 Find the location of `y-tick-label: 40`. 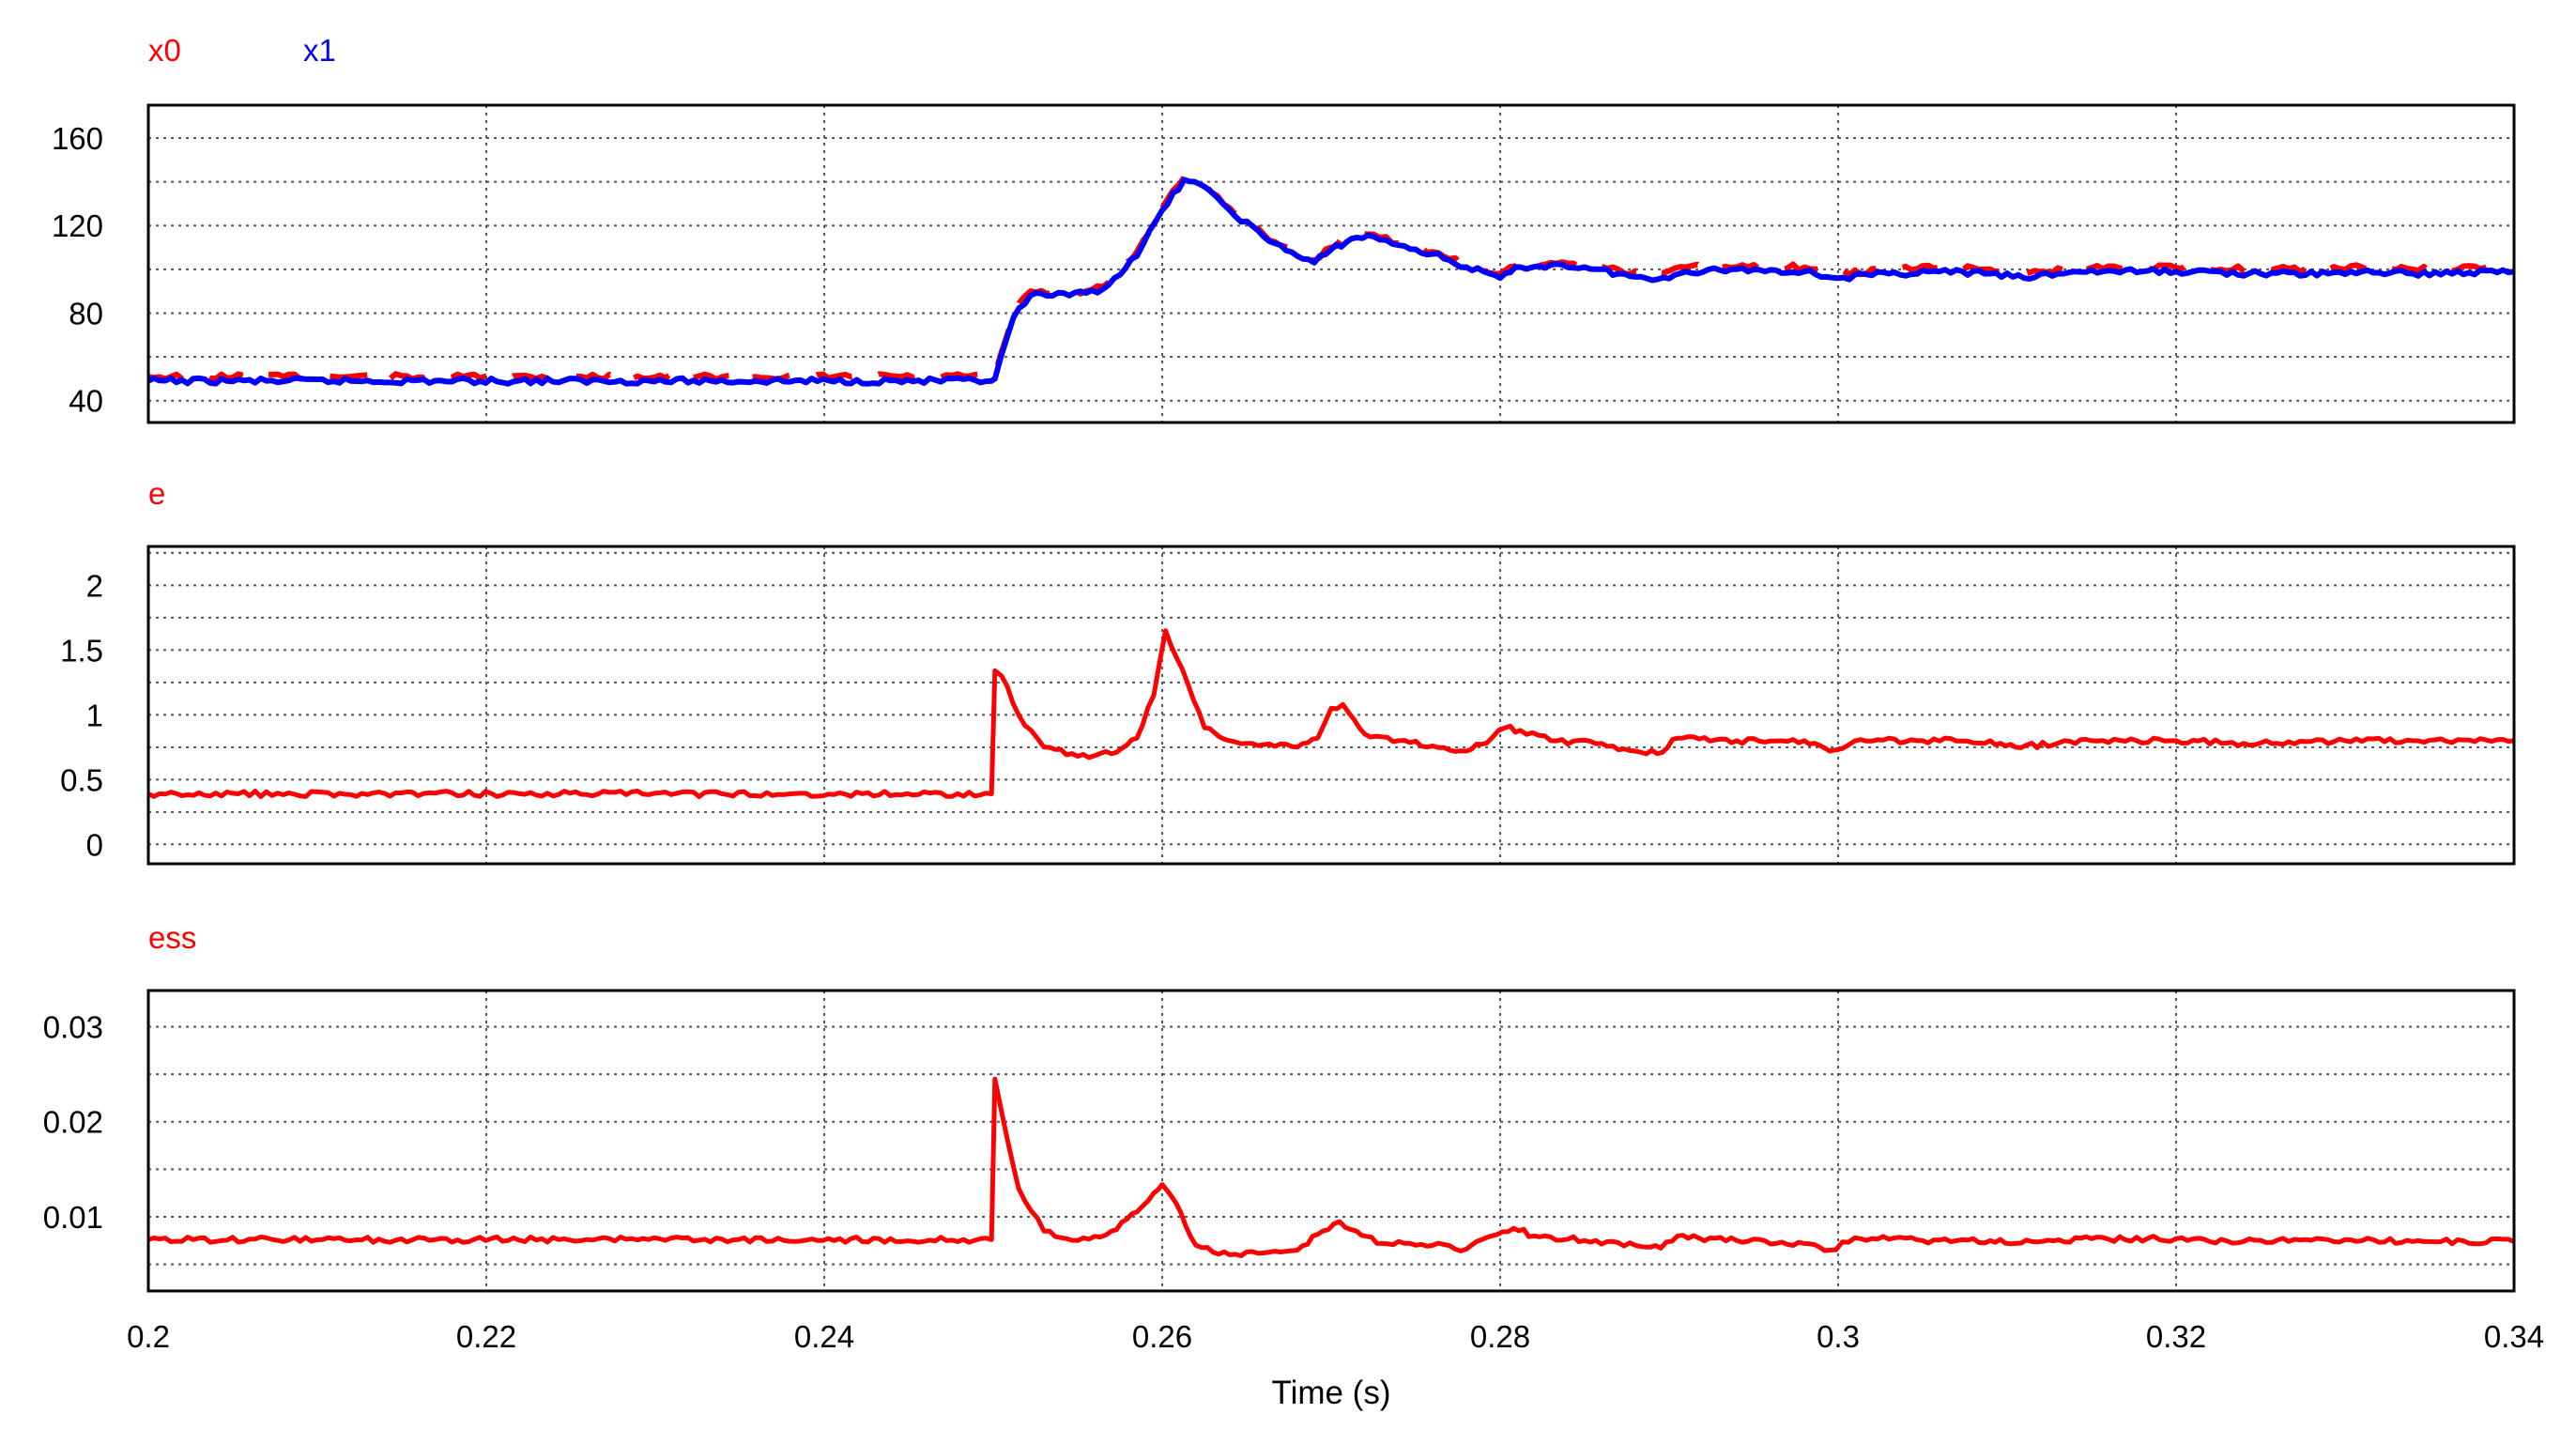

y-tick-label: 40 is located at coordinates (86, 401).